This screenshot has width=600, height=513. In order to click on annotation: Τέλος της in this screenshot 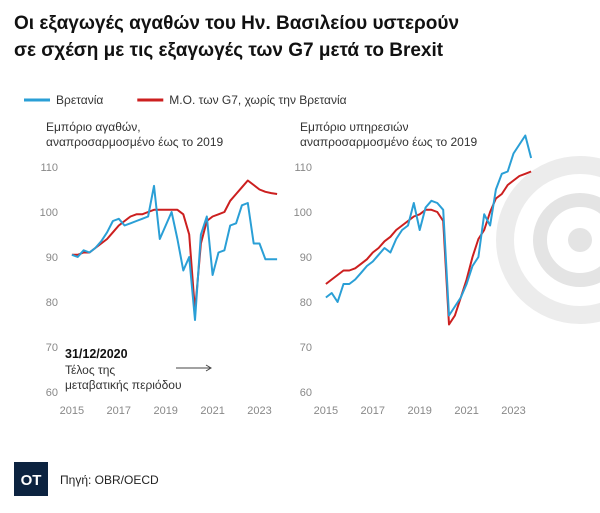, I will do `click(90, 370)`.